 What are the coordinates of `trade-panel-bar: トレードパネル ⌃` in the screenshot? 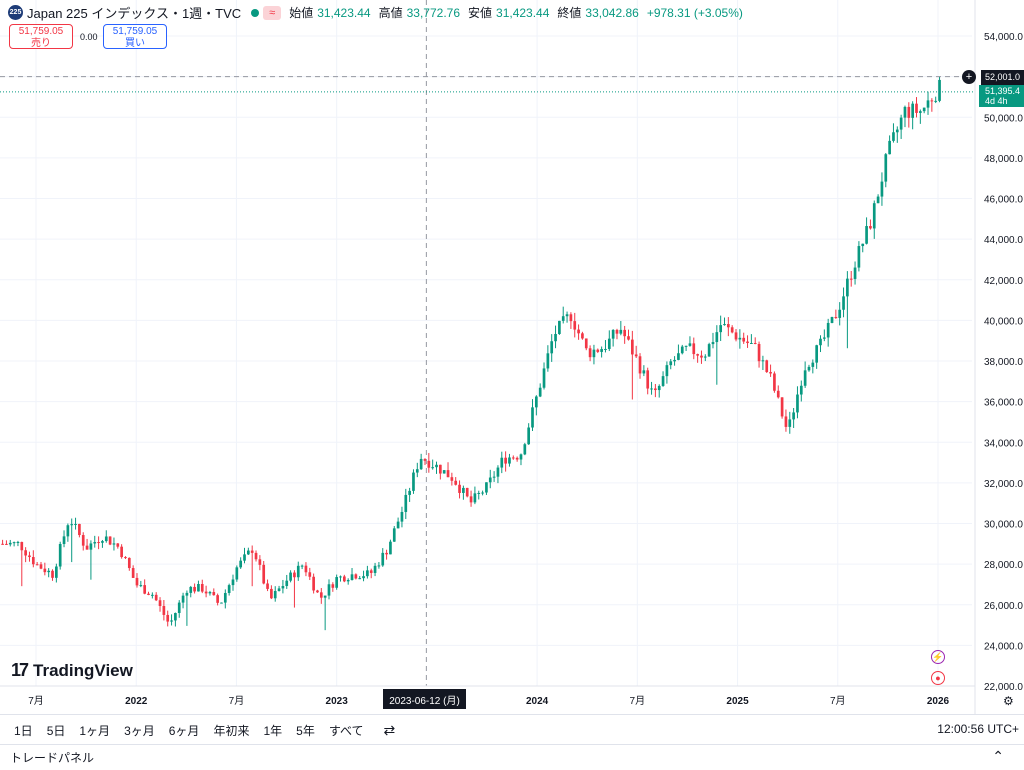 It's located at (512, 757).